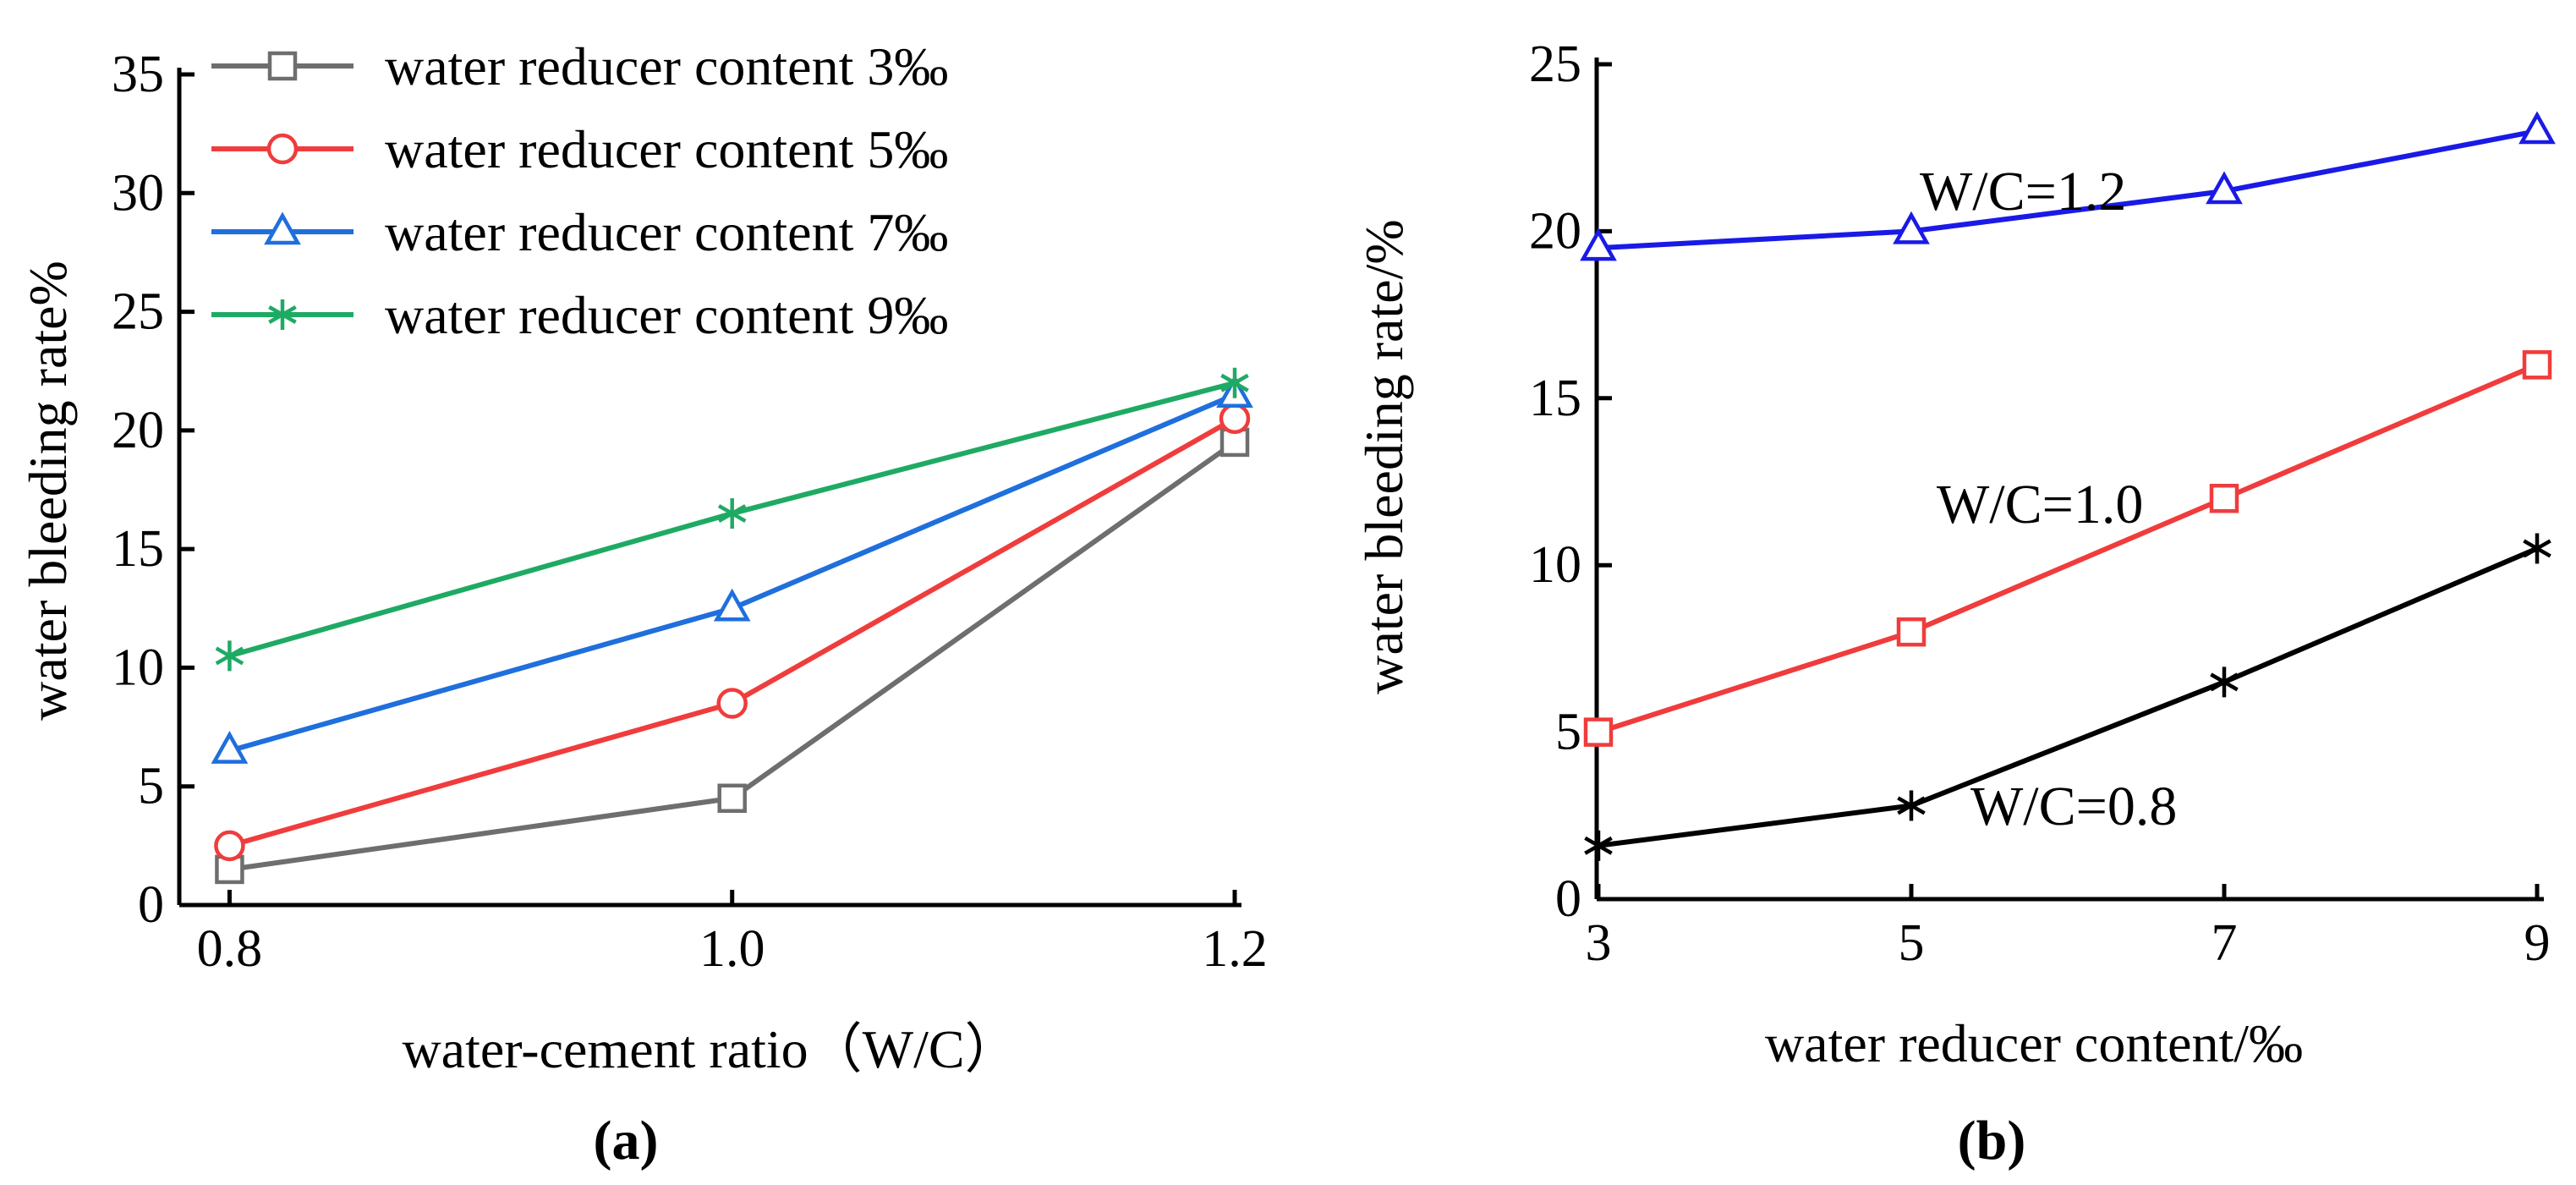 The width and height of the screenshot is (2576, 1185). What do you see at coordinates (138, 549) in the screenshot?
I see `panel-a-y-tick-label: 15` at bounding box center [138, 549].